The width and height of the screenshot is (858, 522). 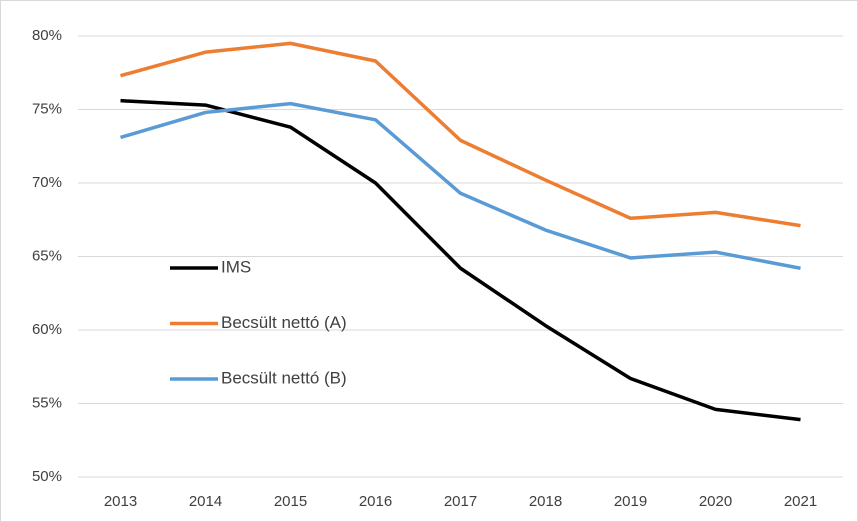 What do you see at coordinates (800, 501) in the screenshot?
I see `x-tick-label: 2021` at bounding box center [800, 501].